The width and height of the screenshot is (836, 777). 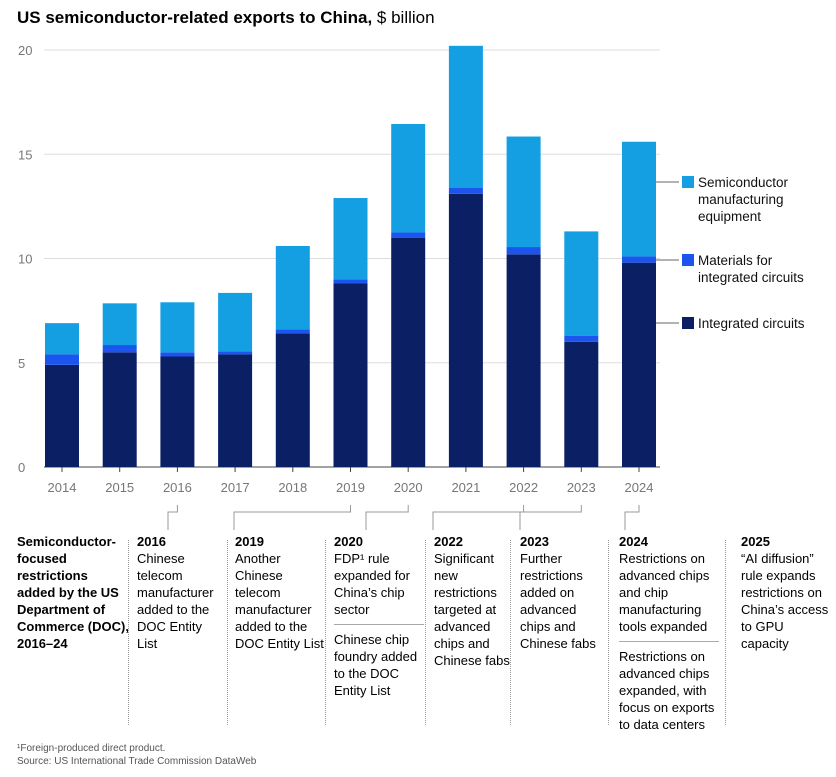 What do you see at coordinates (350, 487) in the screenshot?
I see `x-tick-label: 2019` at bounding box center [350, 487].